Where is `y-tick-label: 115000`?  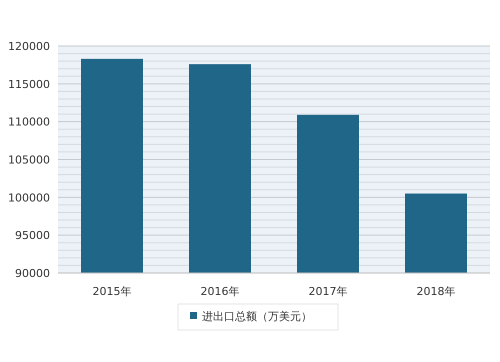 y-tick-label: 115000 is located at coordinates (29, 84).